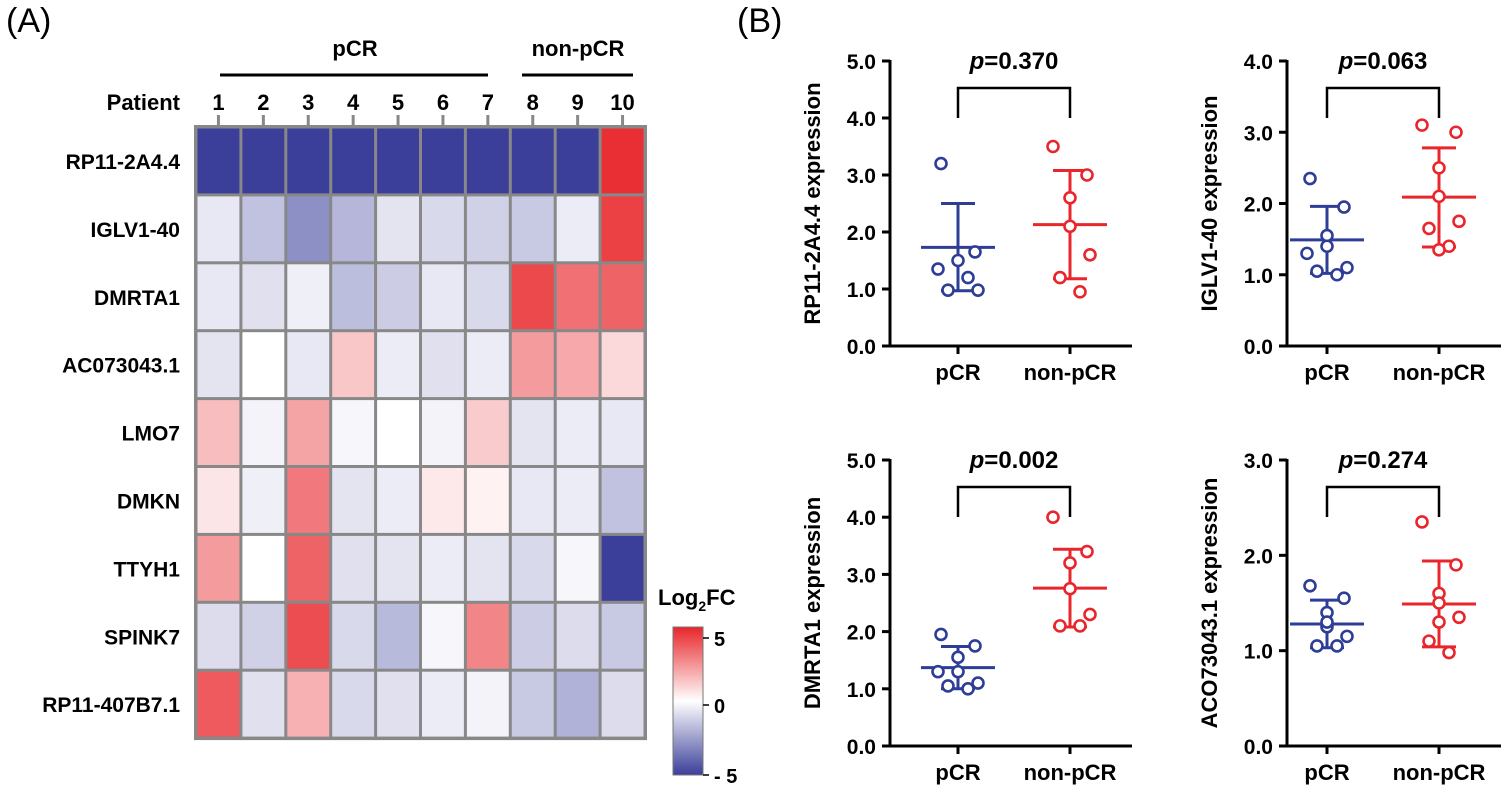 The image size is (1505, 789). Describe the element at coordinates (443, 102) in the screenshot. I see `patient-label: 6` at that location.